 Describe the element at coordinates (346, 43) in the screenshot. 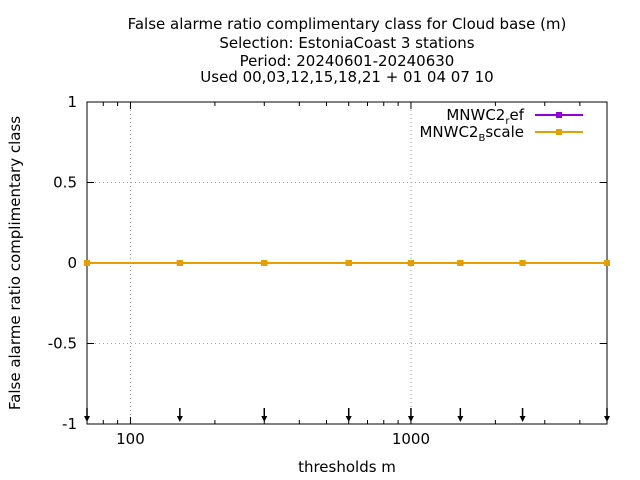

I see `title-line-2: Selection: EstoniaCoast 3 stations` at that location.